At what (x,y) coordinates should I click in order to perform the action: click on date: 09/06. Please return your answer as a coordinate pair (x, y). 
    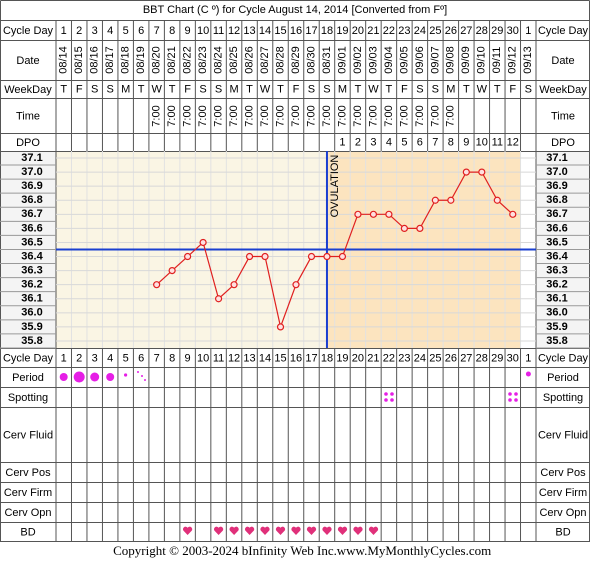
    Looking at the image, I should click on (420, 60).